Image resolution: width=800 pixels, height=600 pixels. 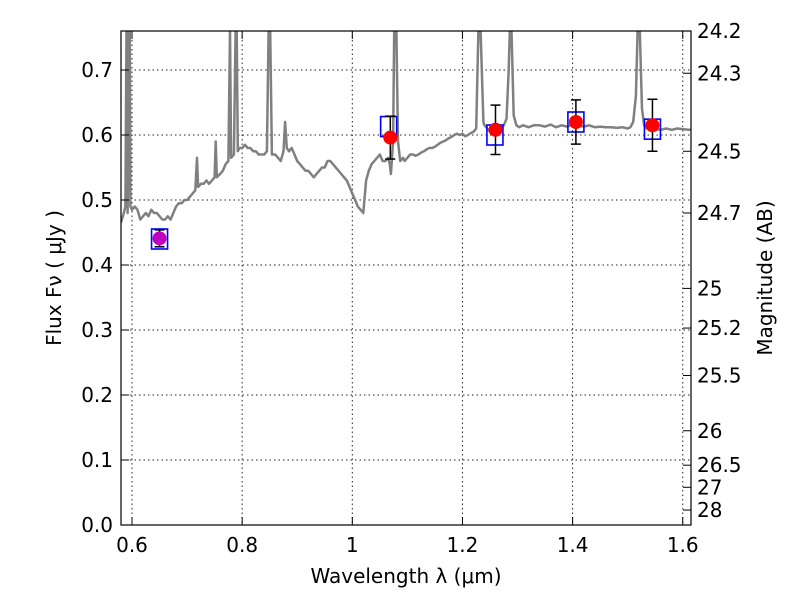 I want to click on y-tick-label: 0.4, so click(x=97, y=265).